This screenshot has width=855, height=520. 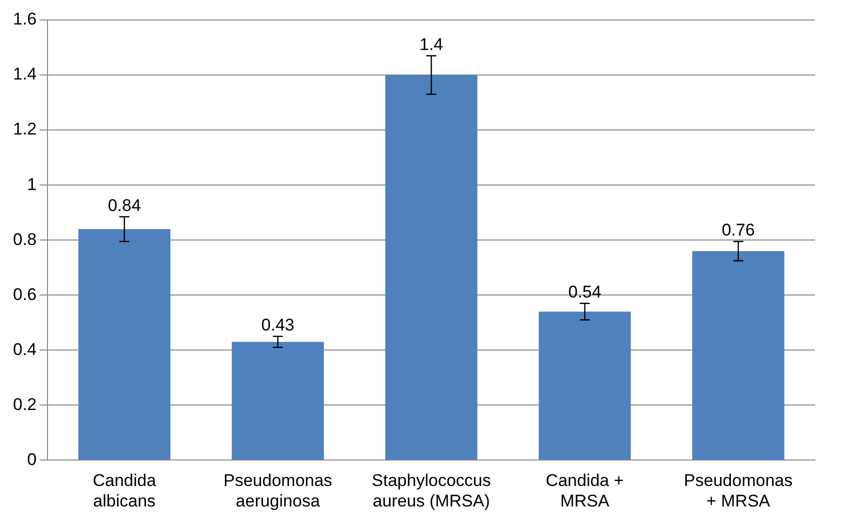 What do you see at coordinates (24, 294) in the screenshot?
I see `y-tick-label: 0.6` at bounding box center [24, 294].